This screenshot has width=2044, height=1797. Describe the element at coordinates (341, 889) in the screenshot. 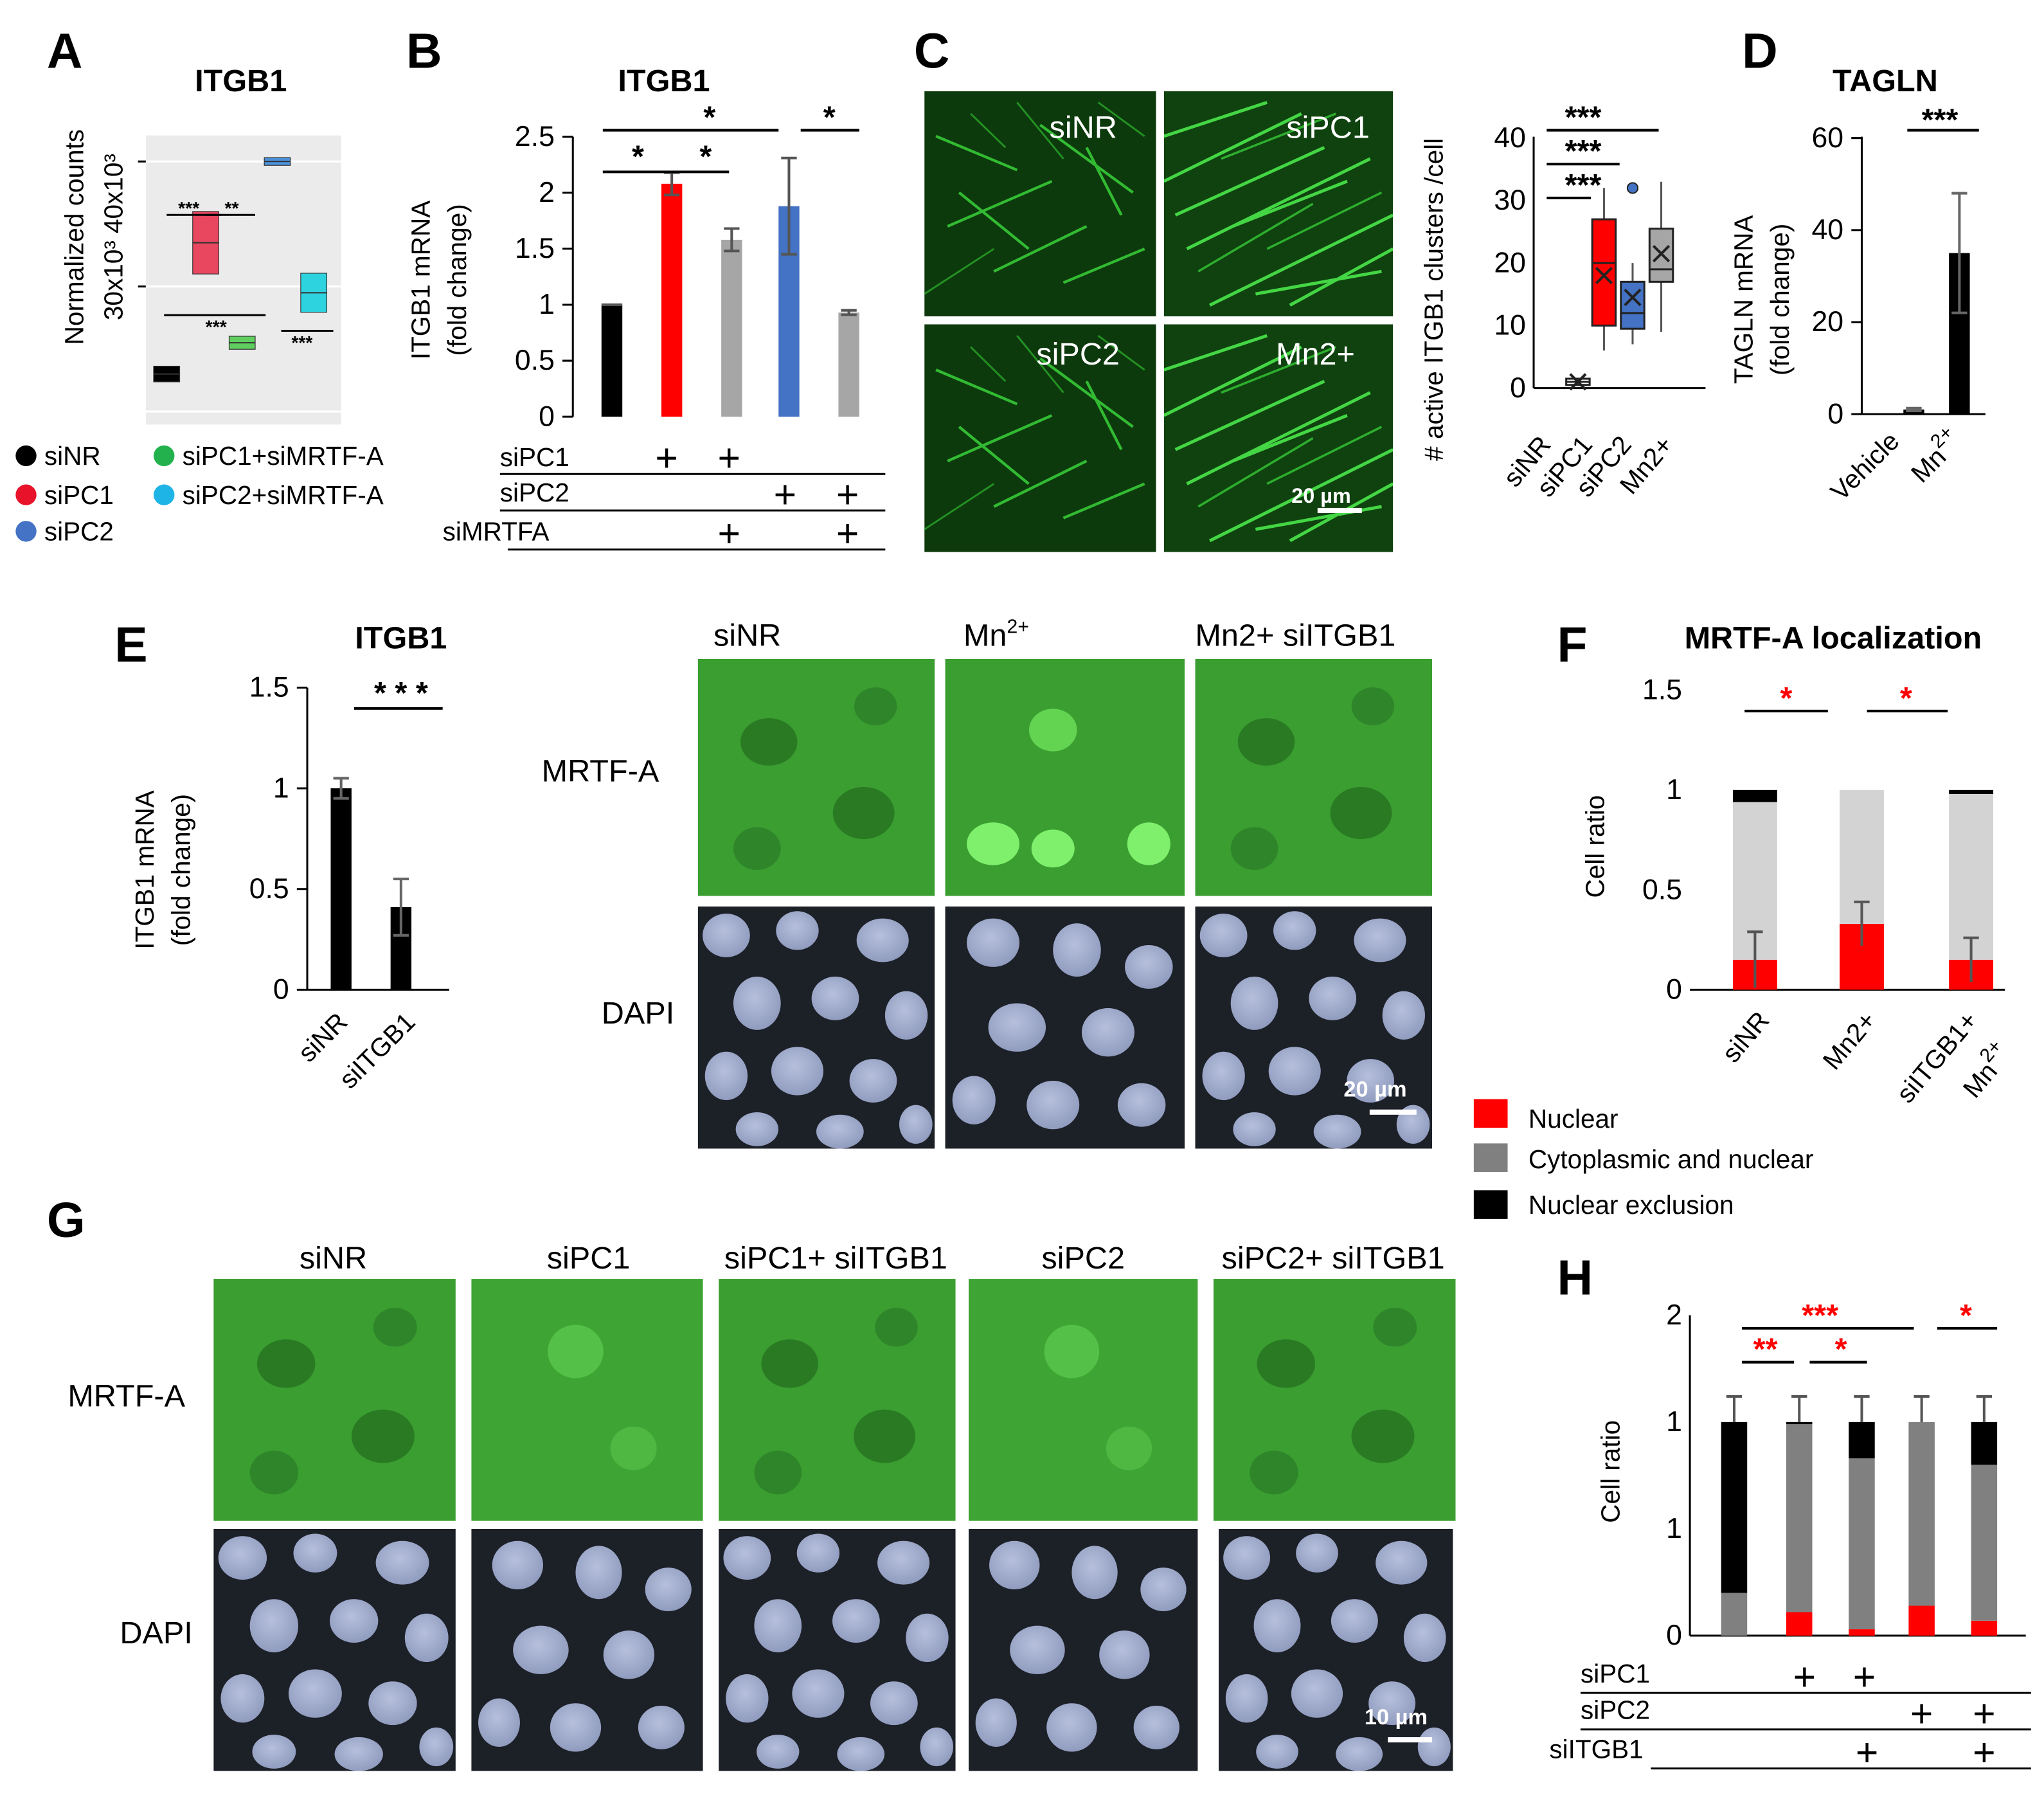

I see `bar-siNR` at that location.